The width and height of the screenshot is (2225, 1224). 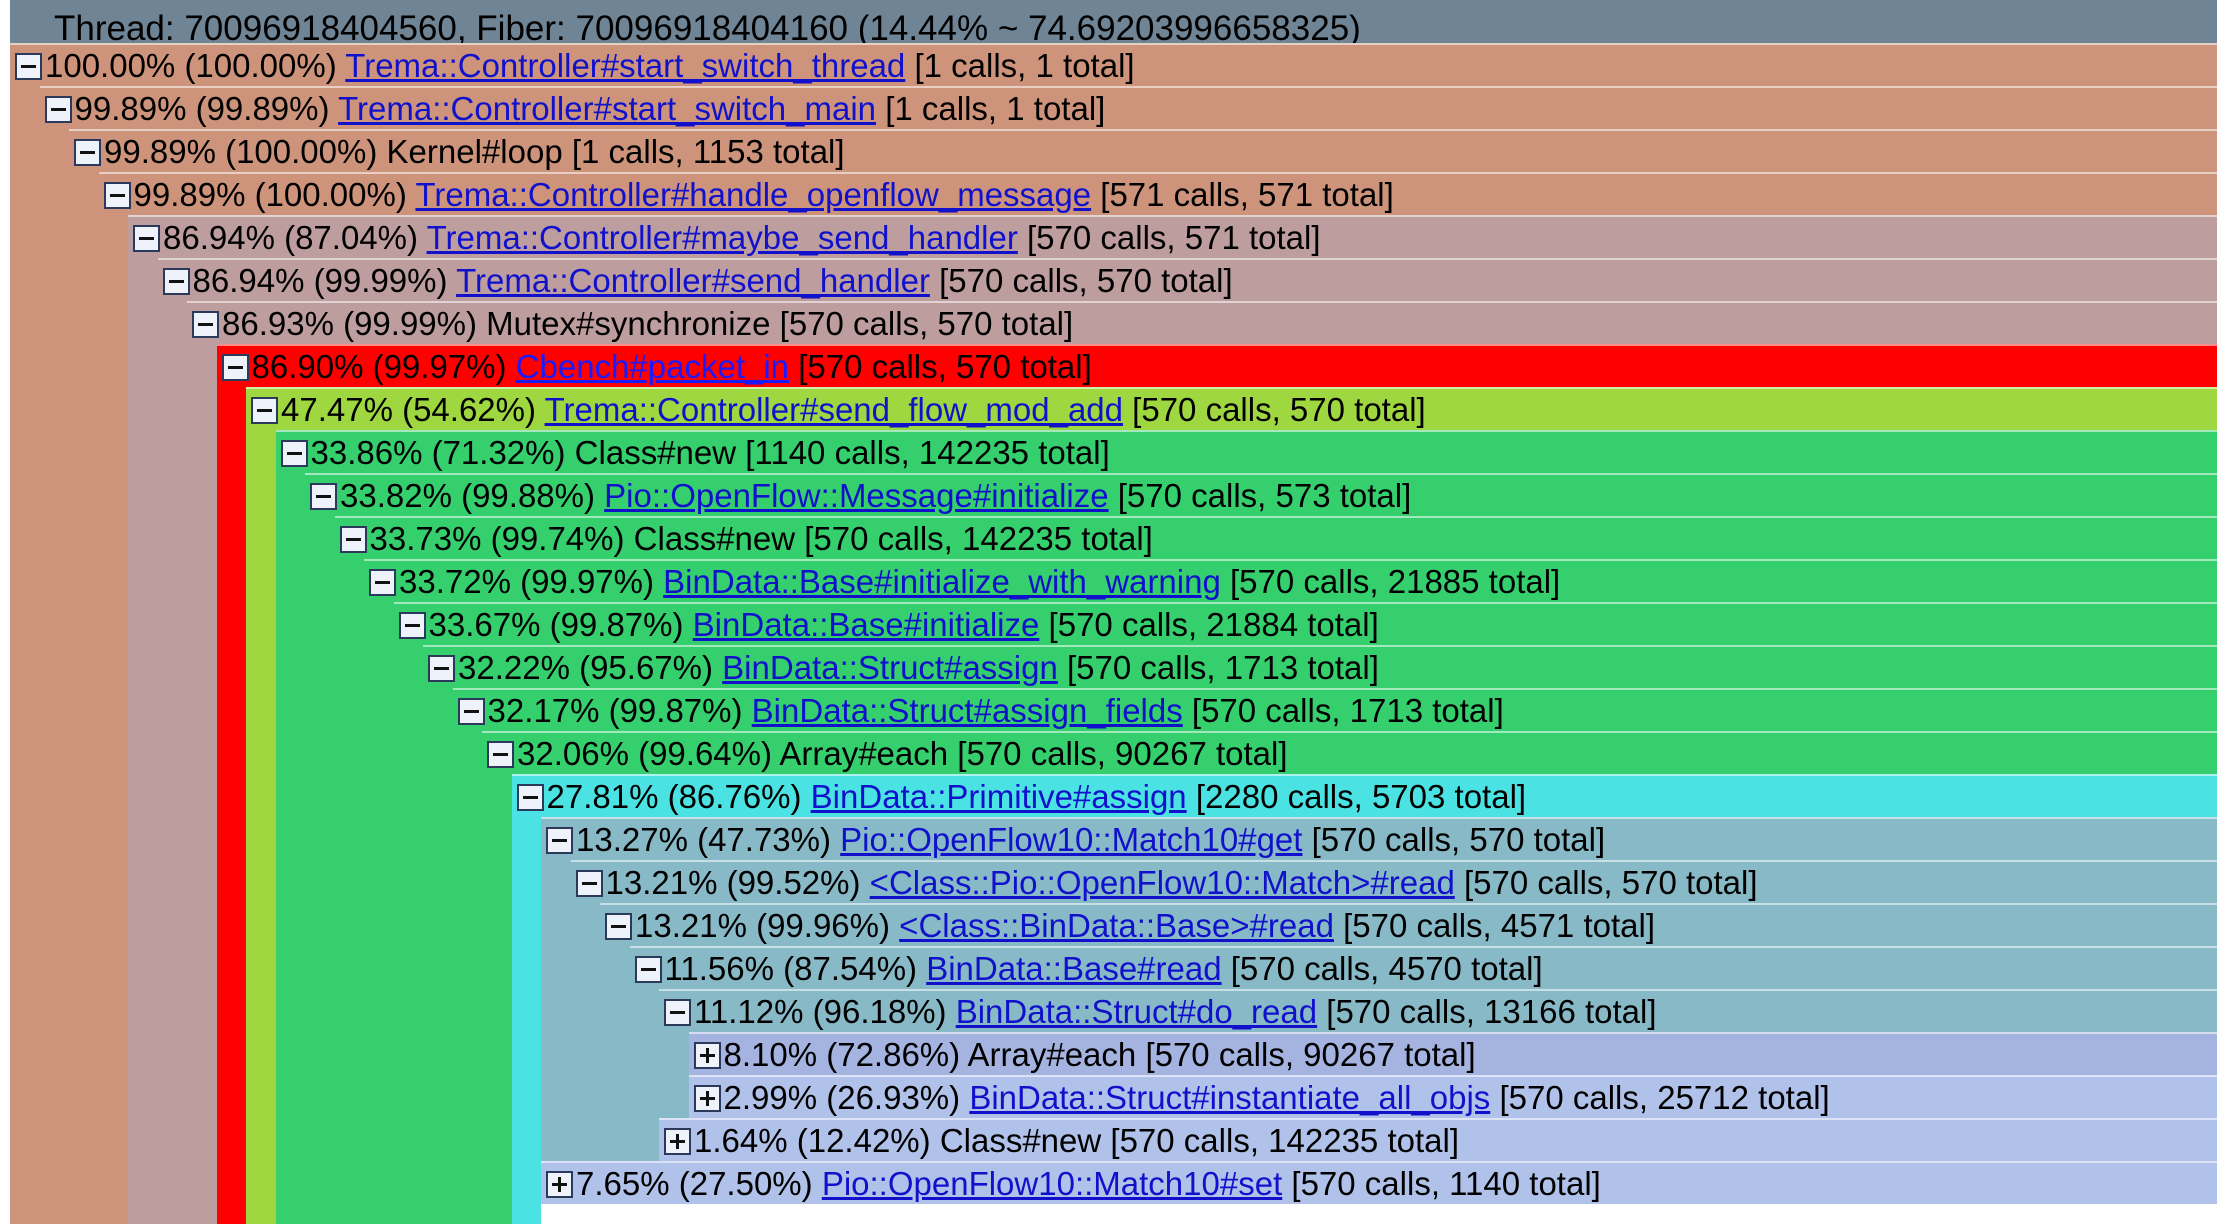 I want to click on method-link: Pio::OpenFlow10::Match10#get, so click(x=1071, y=839).